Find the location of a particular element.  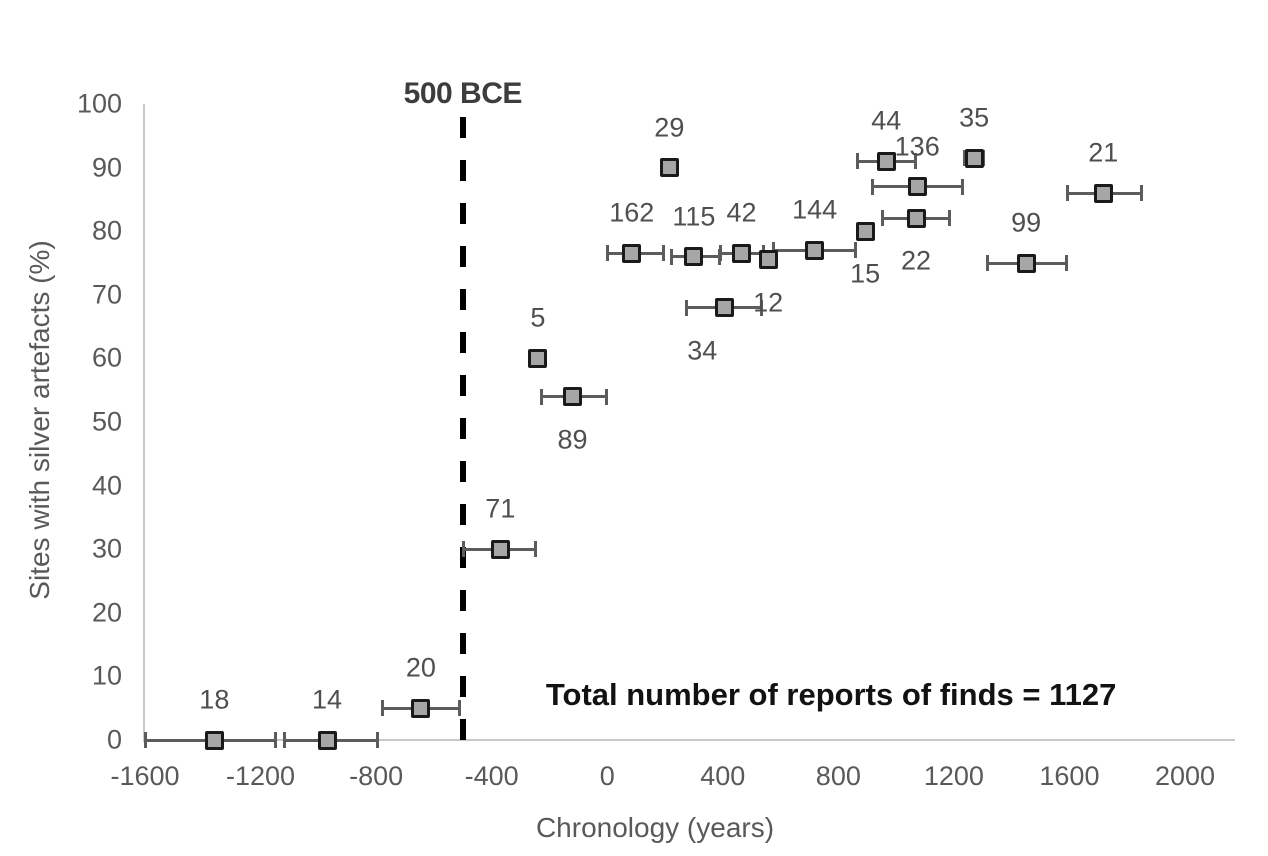

x-tick-label: -400 is located at coordinates (491, 776).